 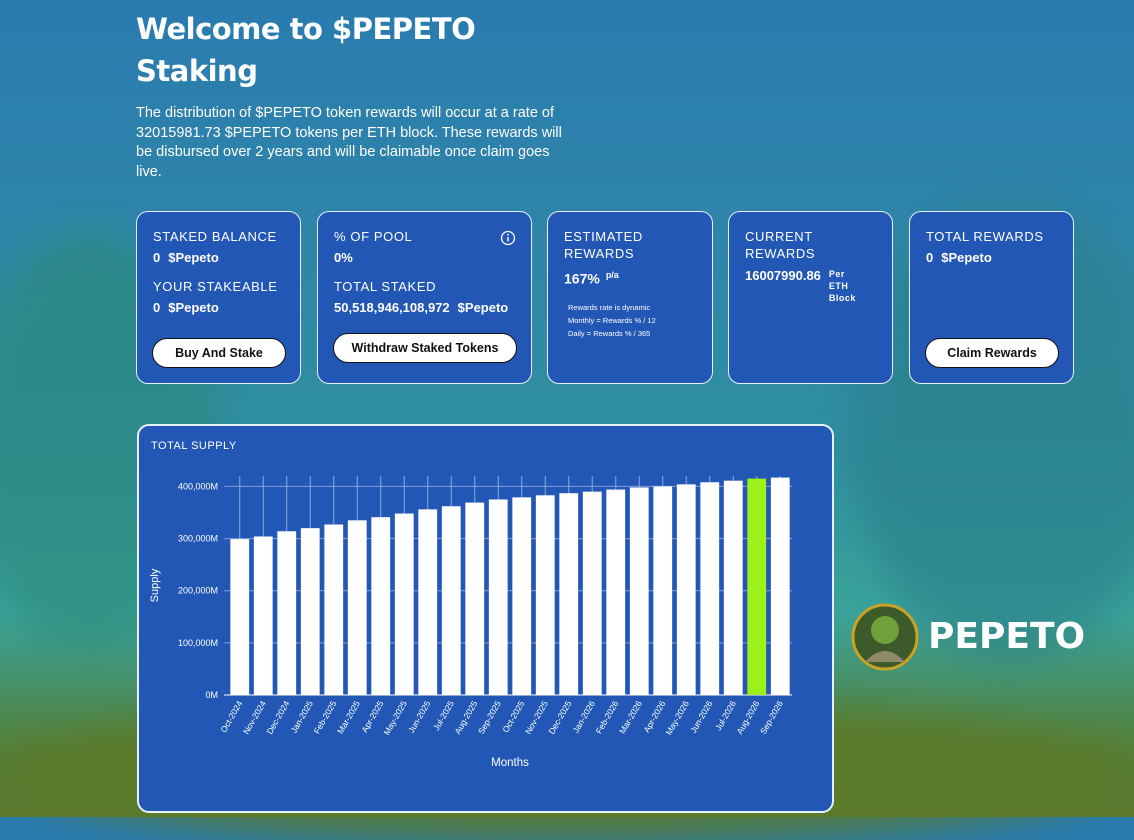 What do you see at coordinates (1006, 636) in the screenshot?
I see `logo-text: PEPETO` at bounding box center [1006, 636].